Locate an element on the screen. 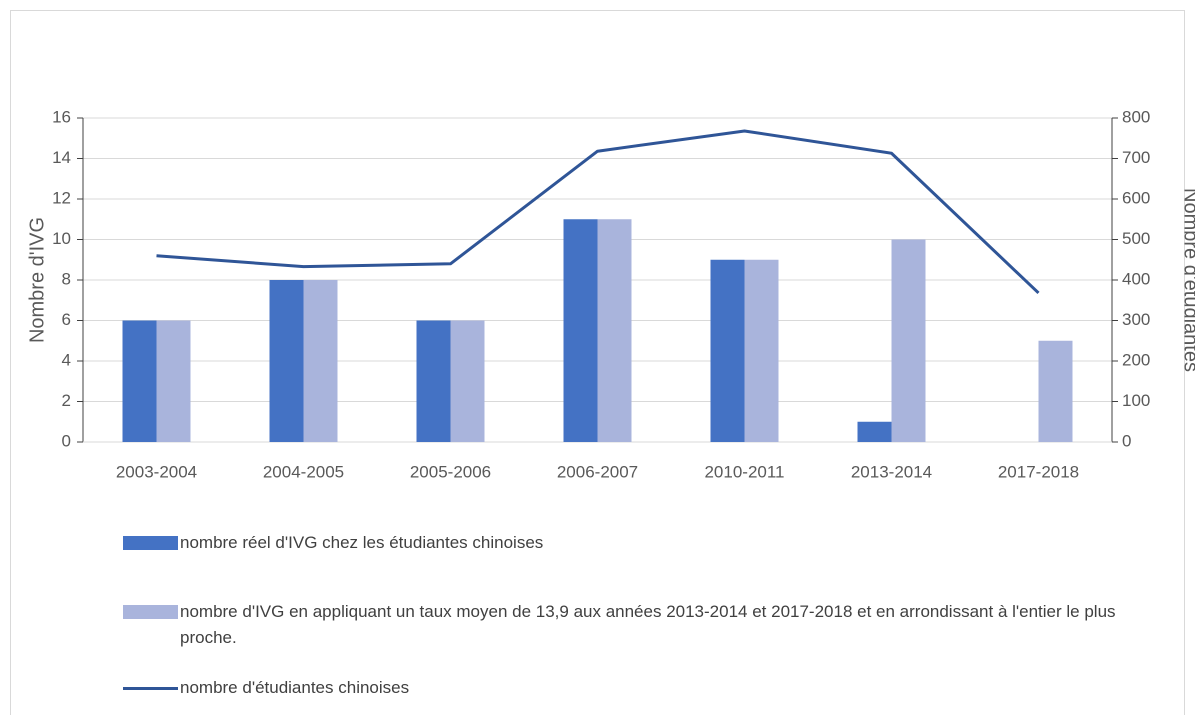  y2-tick-label: 400 is located at coordinates (1136, 278).